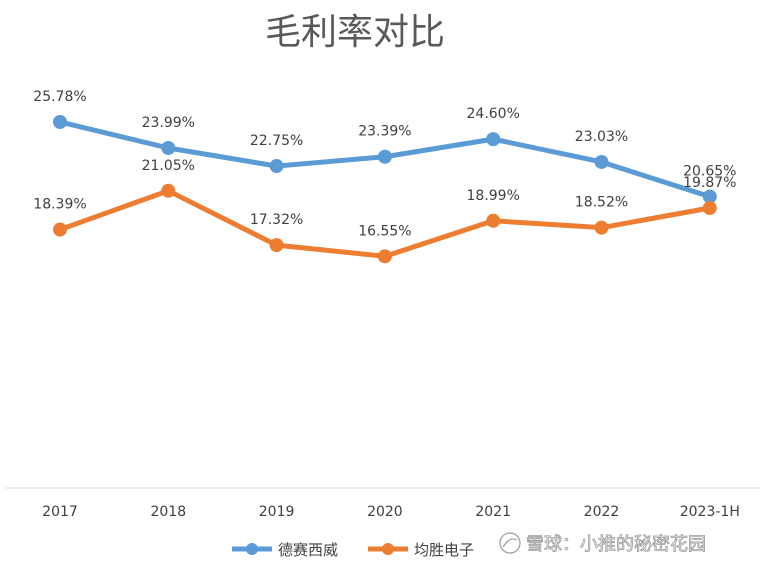 Image resolution: width=760 pixels, height=565 pixels. I want to click on snowball-logo-icon, so click(510, 543).